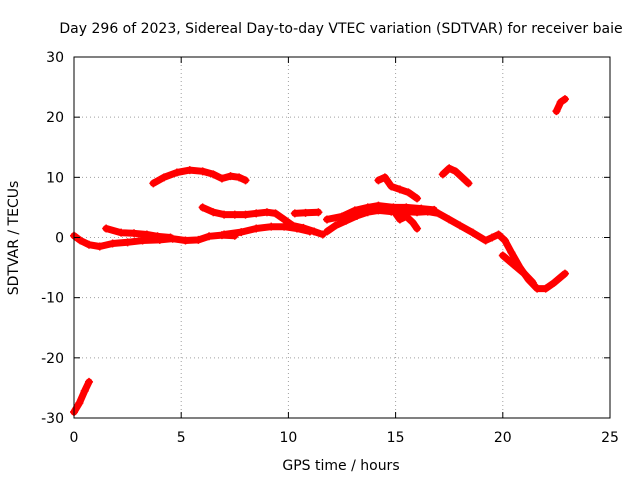  What do you see at coordinates (55, 118) in the screenshot?
I see `y-tick-label: 20` at bounding box center [55, 118].